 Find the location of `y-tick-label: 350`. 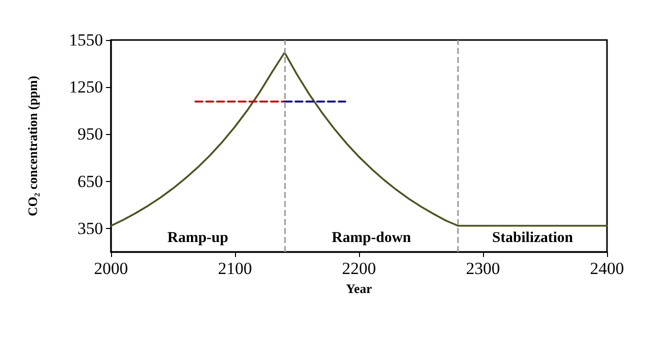

y-tick-label: 350 is located at coordinates (90, 228).